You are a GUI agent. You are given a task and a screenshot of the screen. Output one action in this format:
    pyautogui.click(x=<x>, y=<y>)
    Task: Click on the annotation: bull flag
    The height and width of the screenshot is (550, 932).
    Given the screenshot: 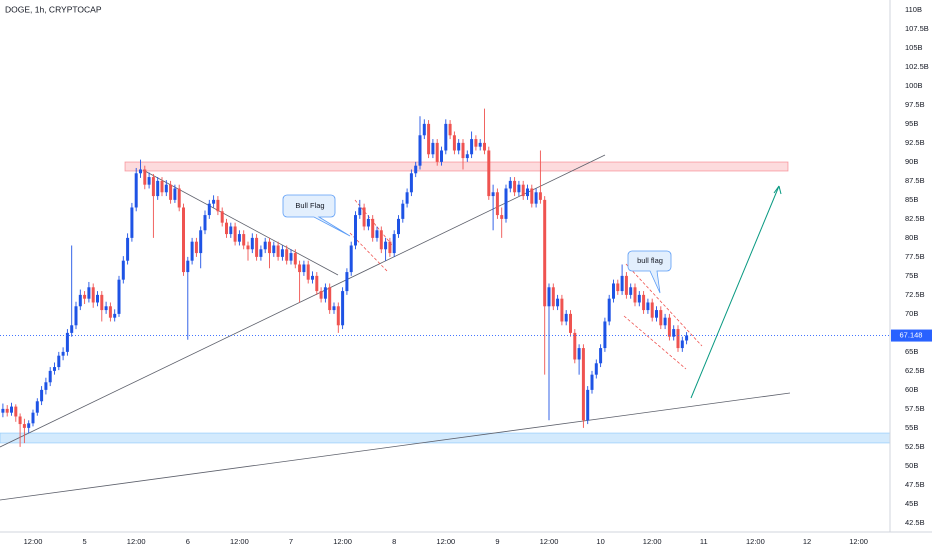 What is the action you would take?
    pyautogui.click(x=650, y=260)
    